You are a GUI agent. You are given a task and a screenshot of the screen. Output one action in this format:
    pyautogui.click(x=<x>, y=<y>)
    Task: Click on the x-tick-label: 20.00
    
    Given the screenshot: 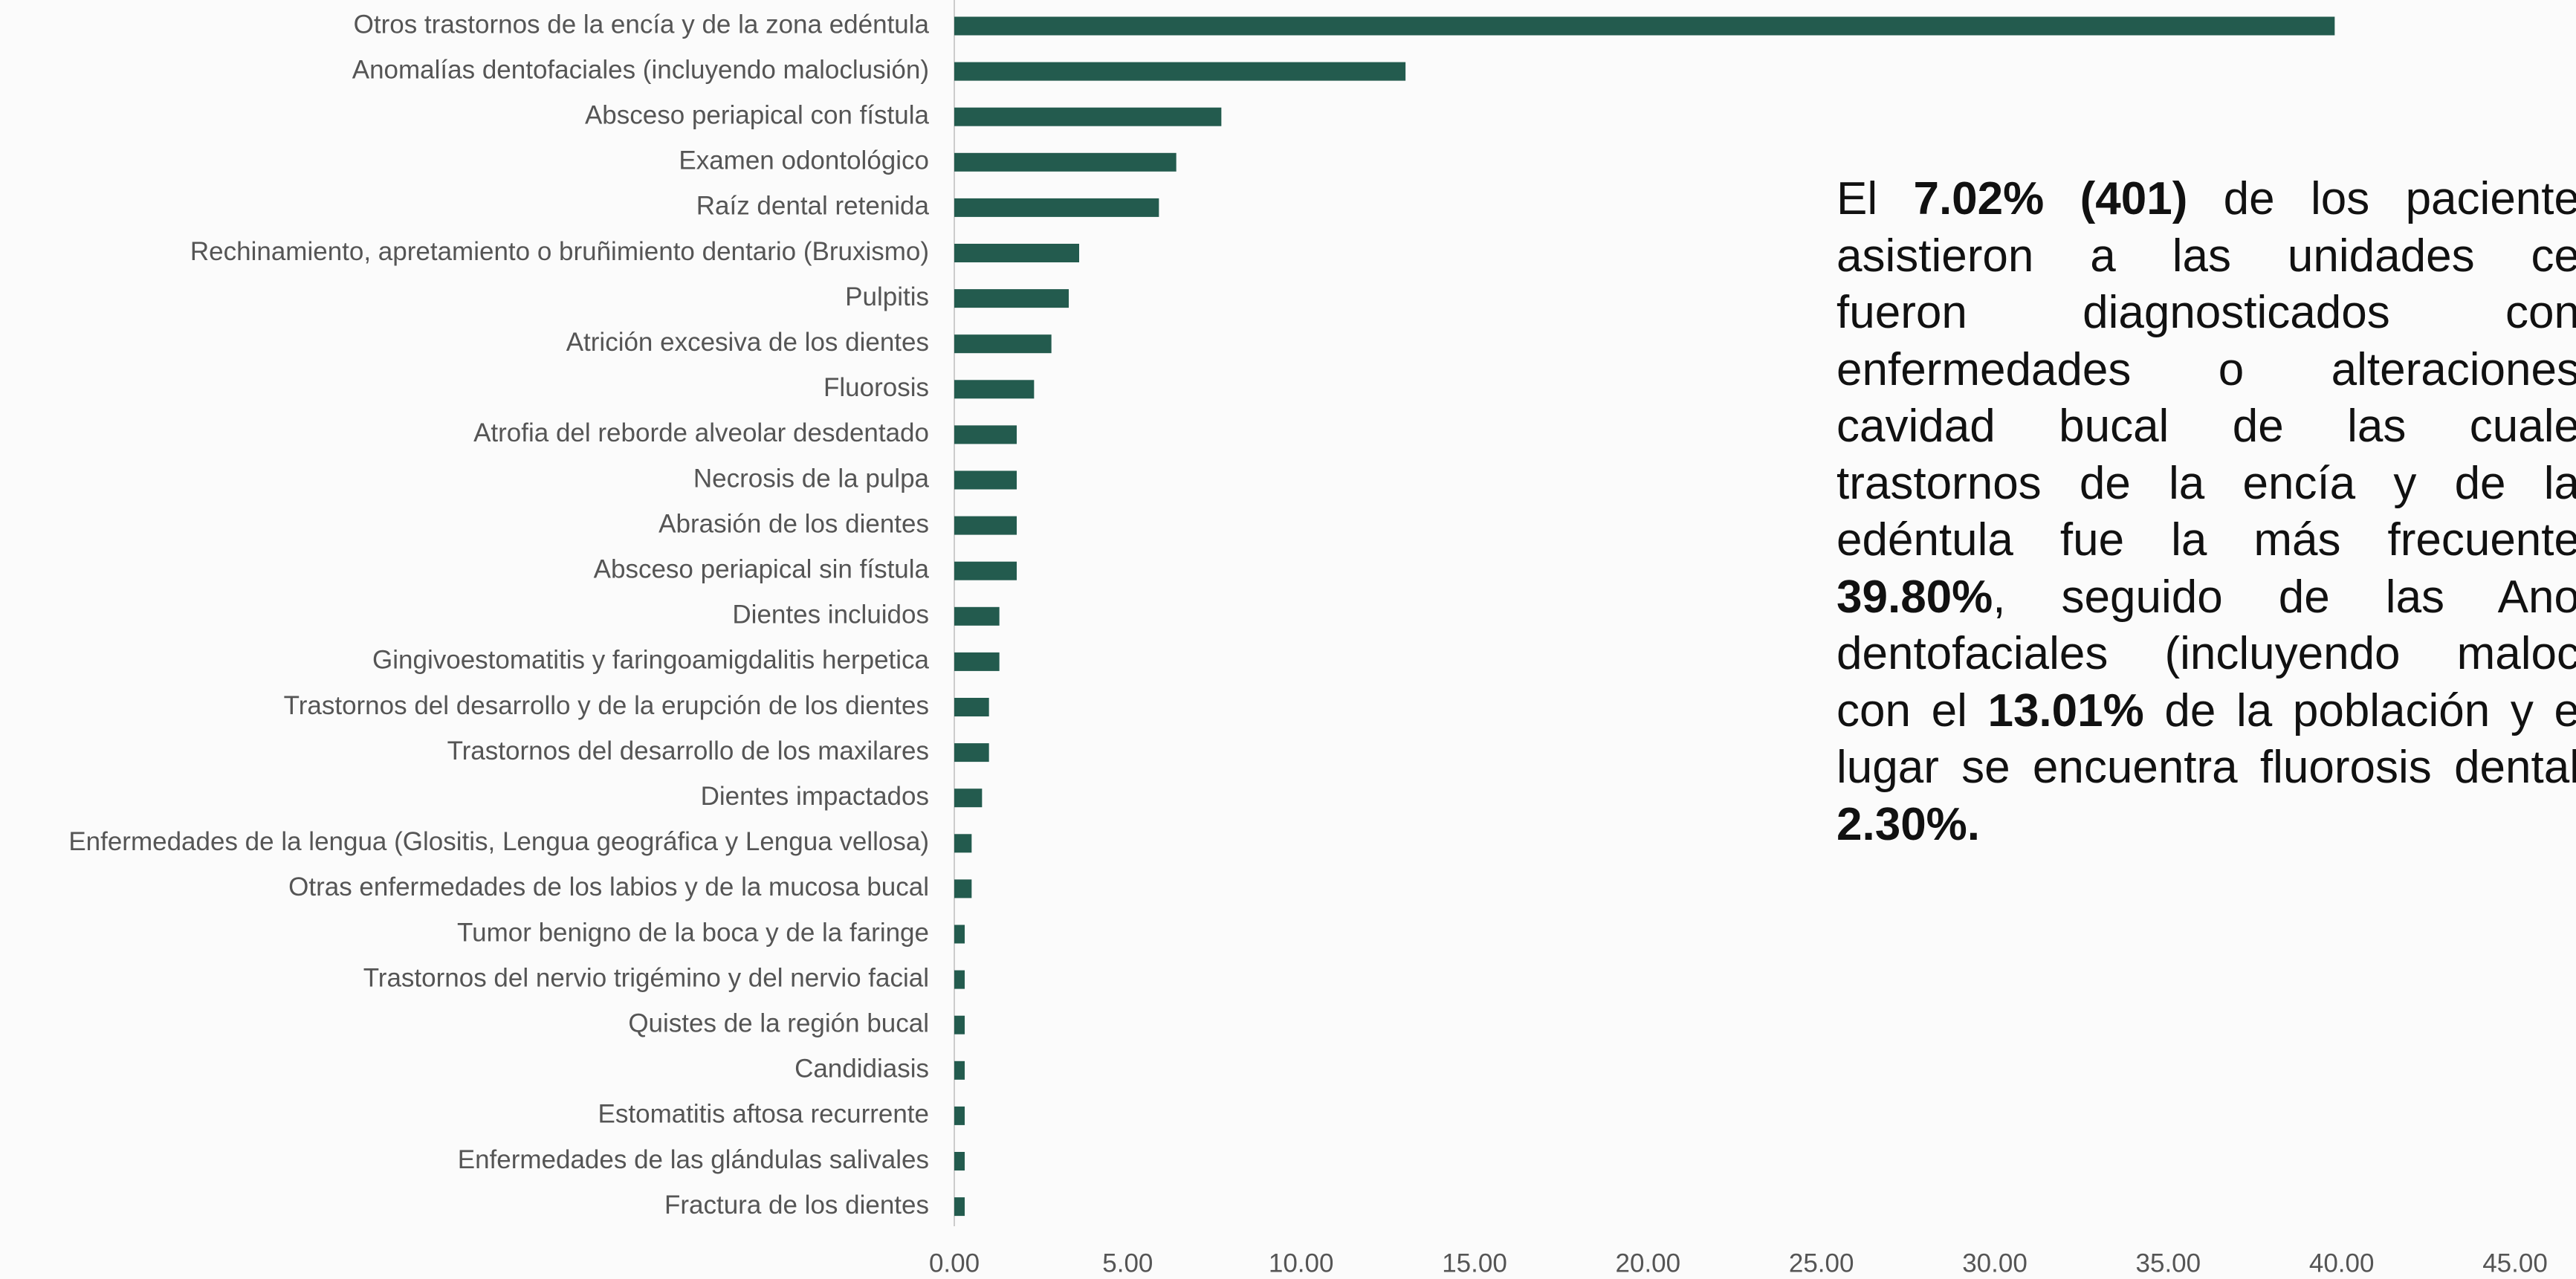 What is the action you would take?
    pyautogui.click(x=1648, y=1263)
    